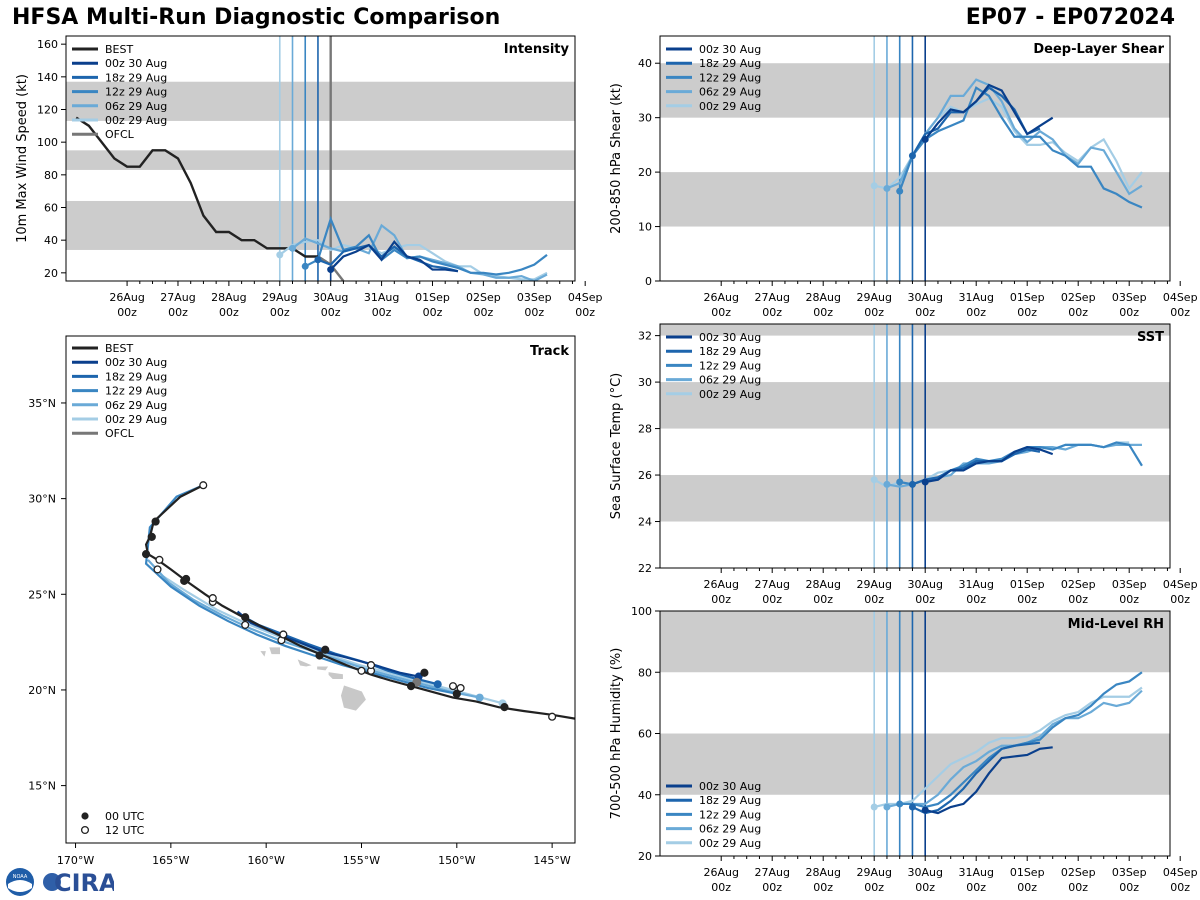  I want to click on track-y-tick-label: 20°N, so click(42, 690).